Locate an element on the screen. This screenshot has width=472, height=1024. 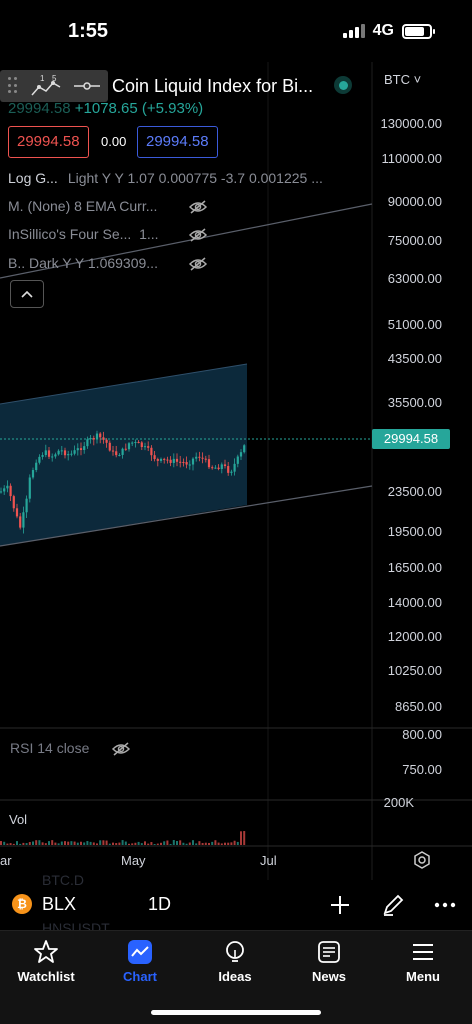
collapse-legend-button is located at coordinates (27, 294).